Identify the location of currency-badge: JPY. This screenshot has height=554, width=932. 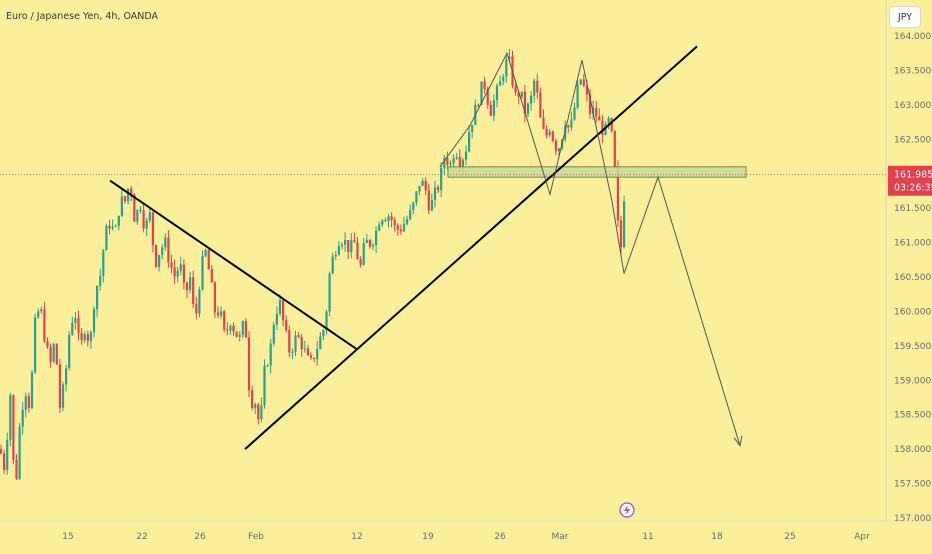
(905, 17).